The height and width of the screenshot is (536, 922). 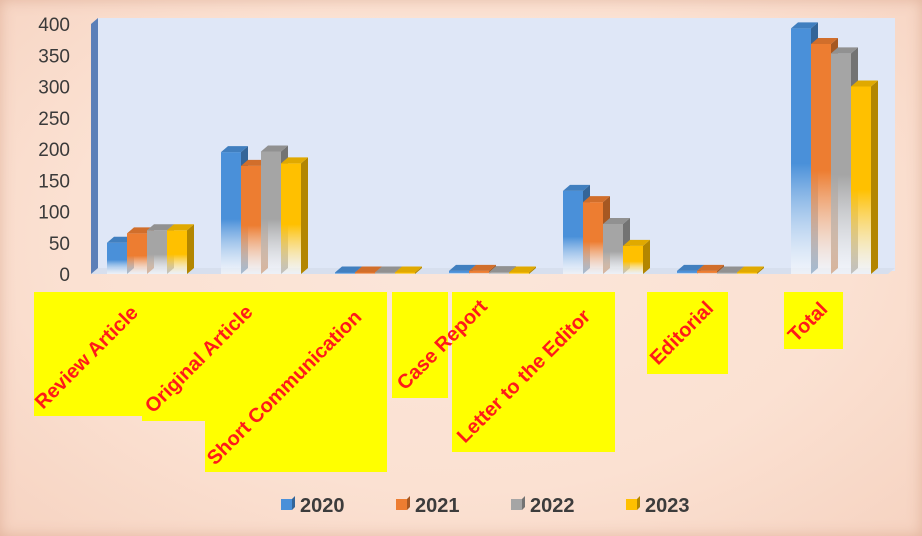 I want to click on legend-item: 2022, so click(x=543, y=506).